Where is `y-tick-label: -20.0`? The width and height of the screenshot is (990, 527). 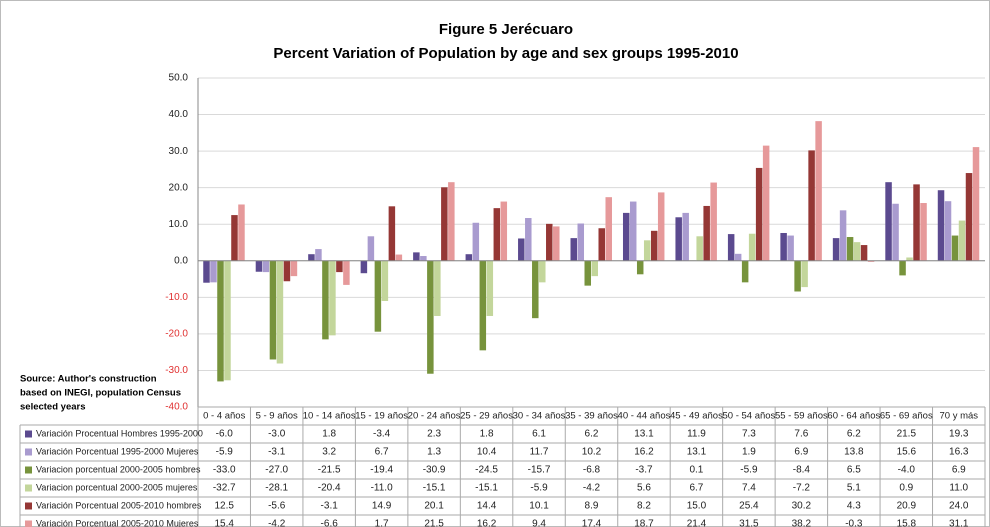 y-tick-label: -20.0 is located at coordinates (176, 334).